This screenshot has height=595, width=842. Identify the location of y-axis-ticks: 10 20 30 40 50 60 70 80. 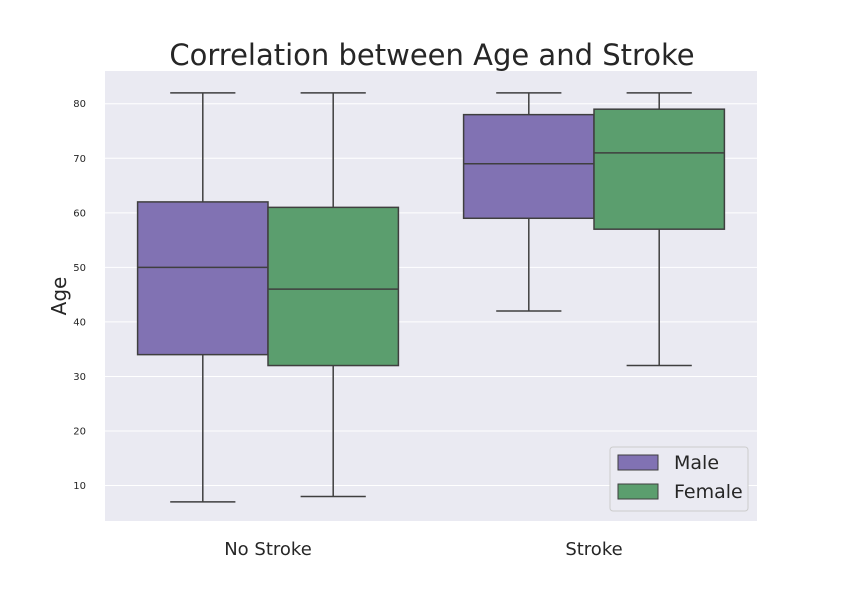
(79, 295).